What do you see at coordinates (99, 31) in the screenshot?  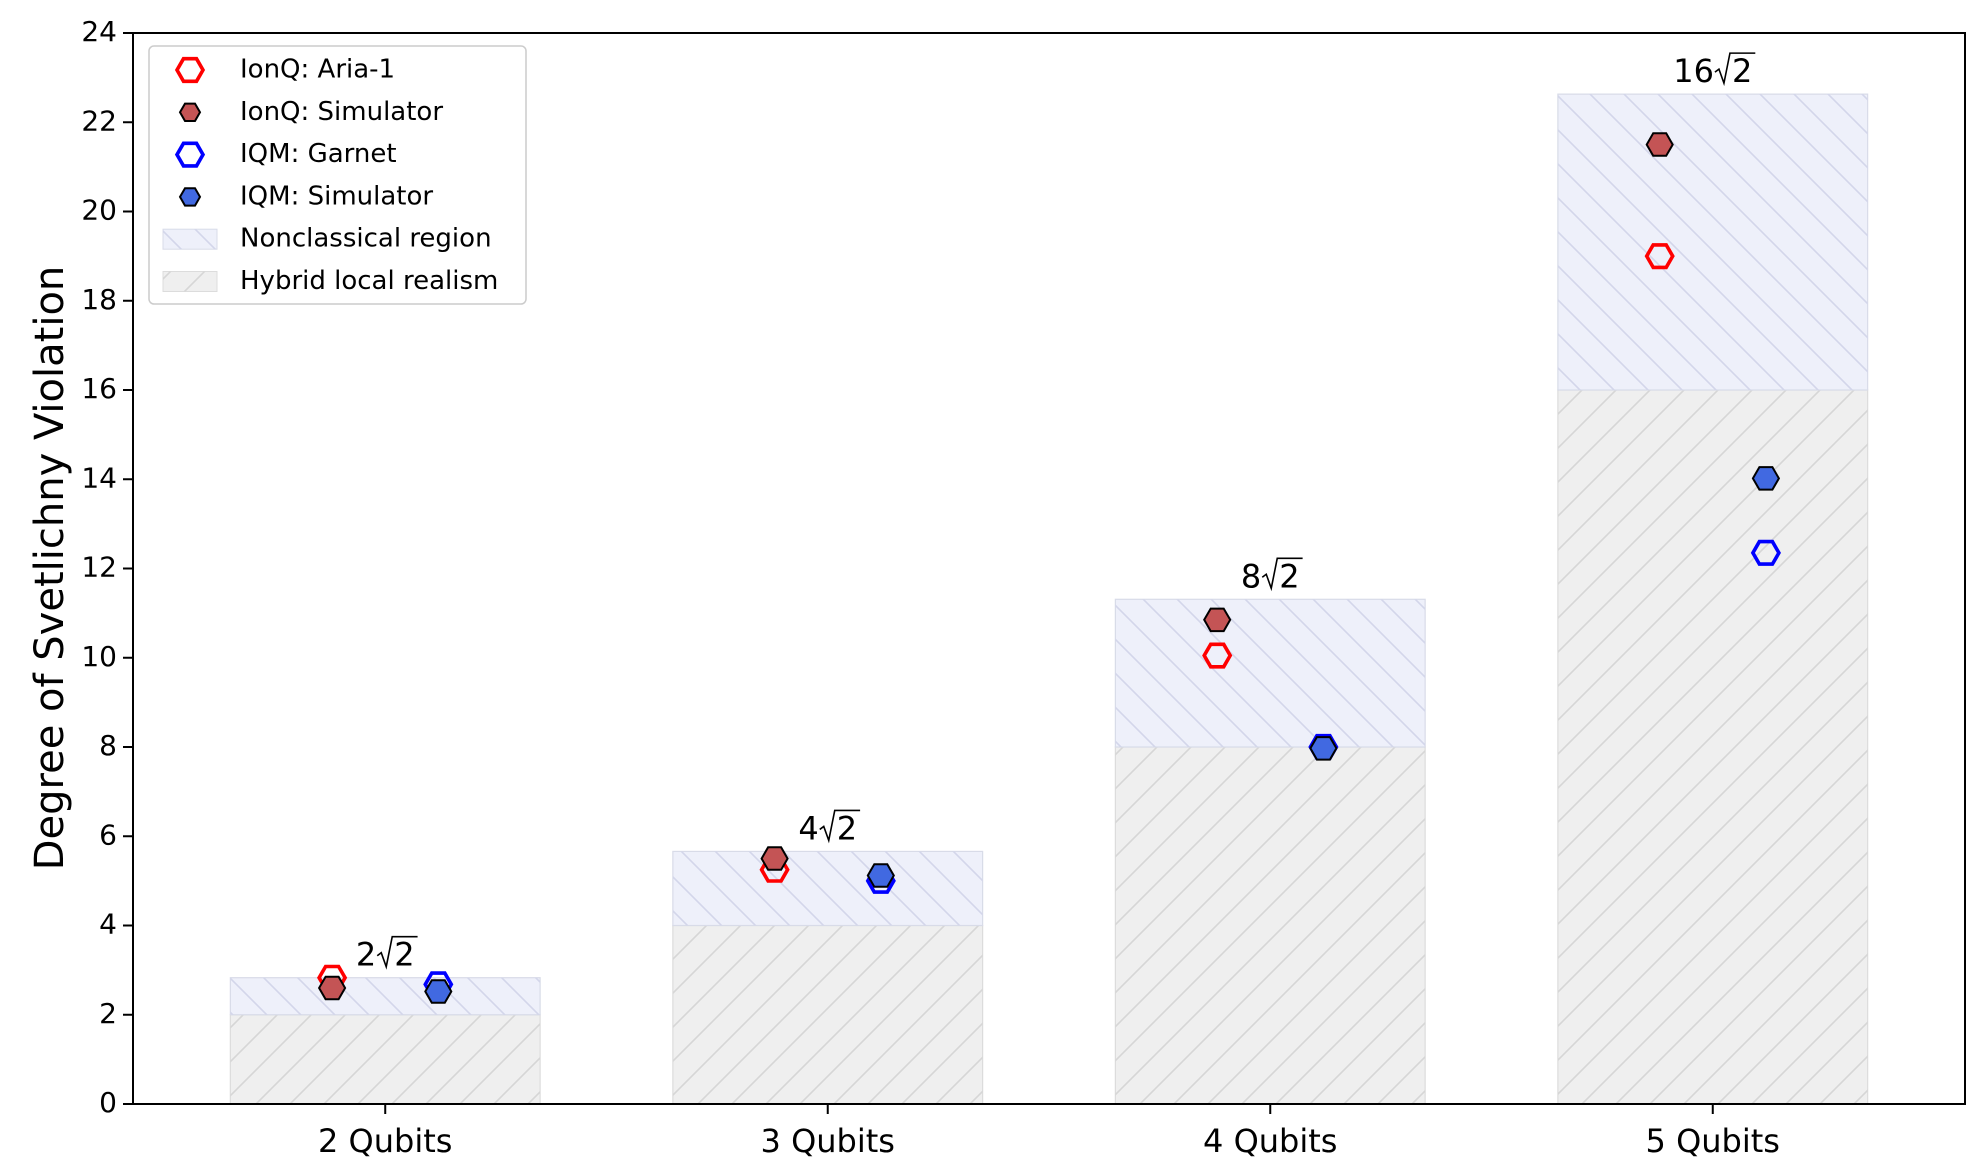 I see `y-tick-label: 24` at bounding box center [99, 31].